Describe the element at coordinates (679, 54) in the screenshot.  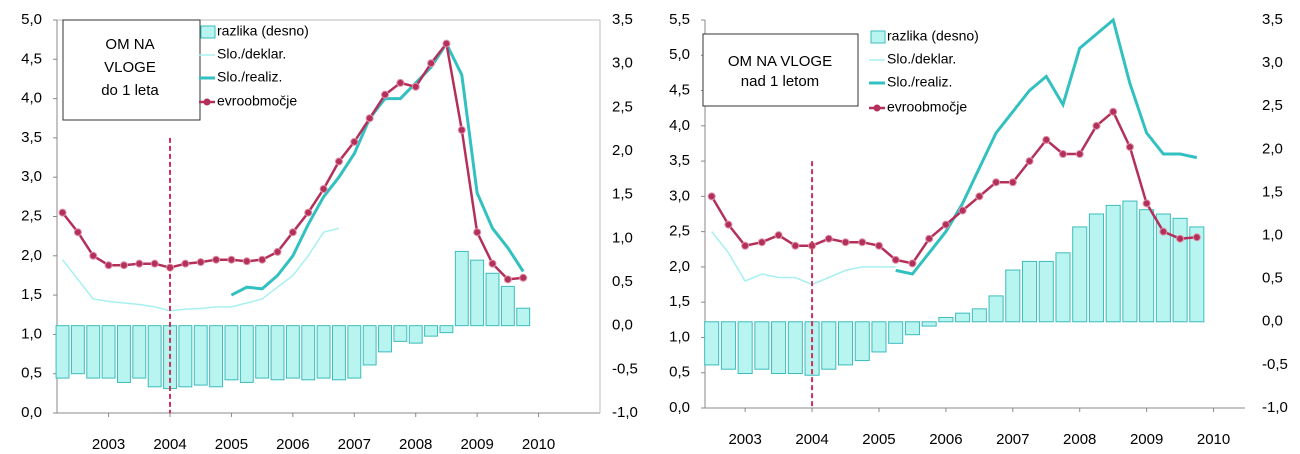
I see `y-tick-label: 5,0` at that location.